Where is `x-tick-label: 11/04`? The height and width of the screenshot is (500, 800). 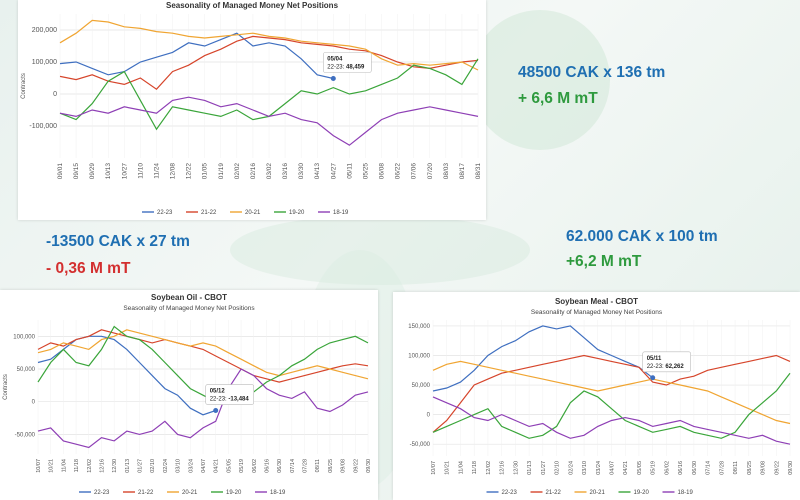
x-tick-label: 11/04 is located at coordinates (461, 467).